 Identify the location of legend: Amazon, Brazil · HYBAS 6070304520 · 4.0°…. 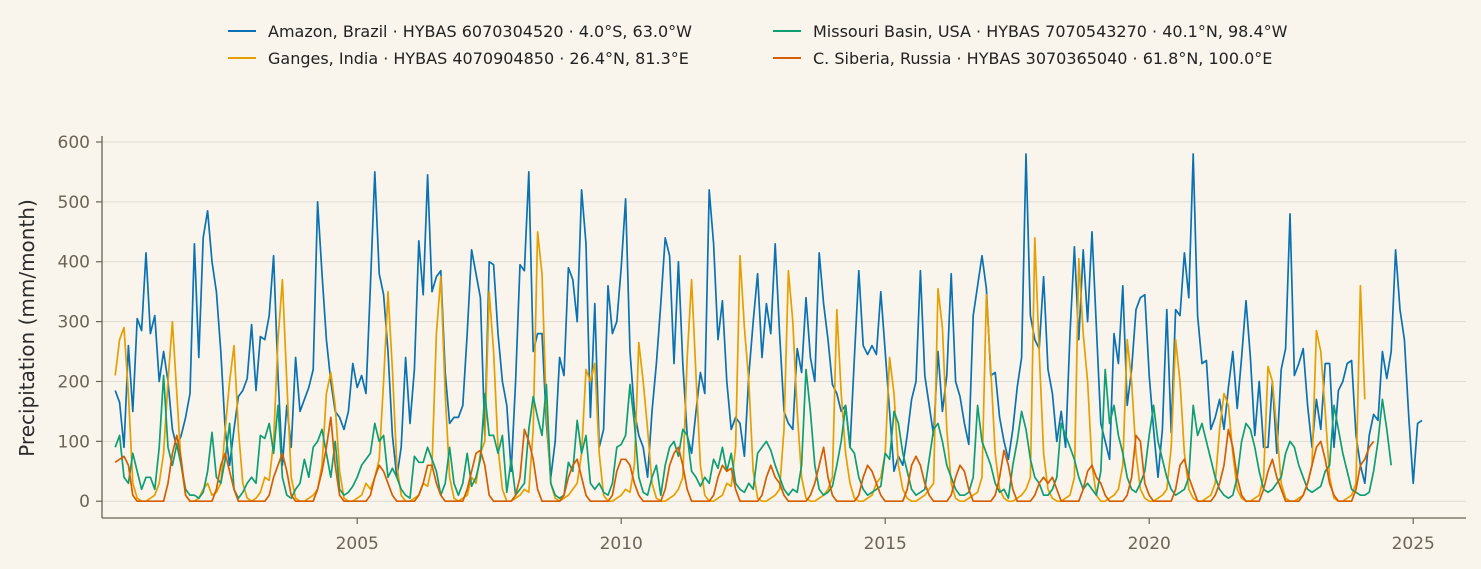
(758, 45).